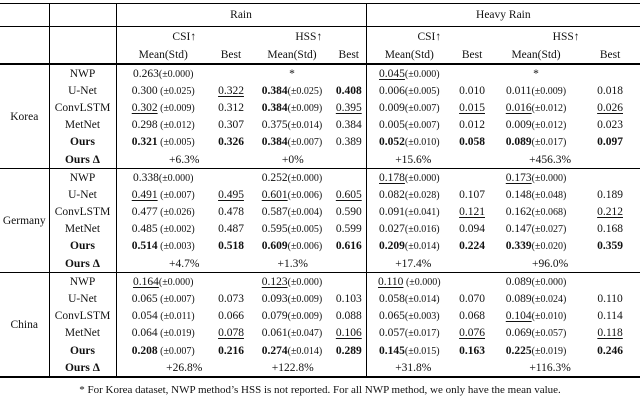 The width and height of the screenshot is (640, 401). I want to click on rain-hss-mean: 0.093(±0.009), so click(292, 298).